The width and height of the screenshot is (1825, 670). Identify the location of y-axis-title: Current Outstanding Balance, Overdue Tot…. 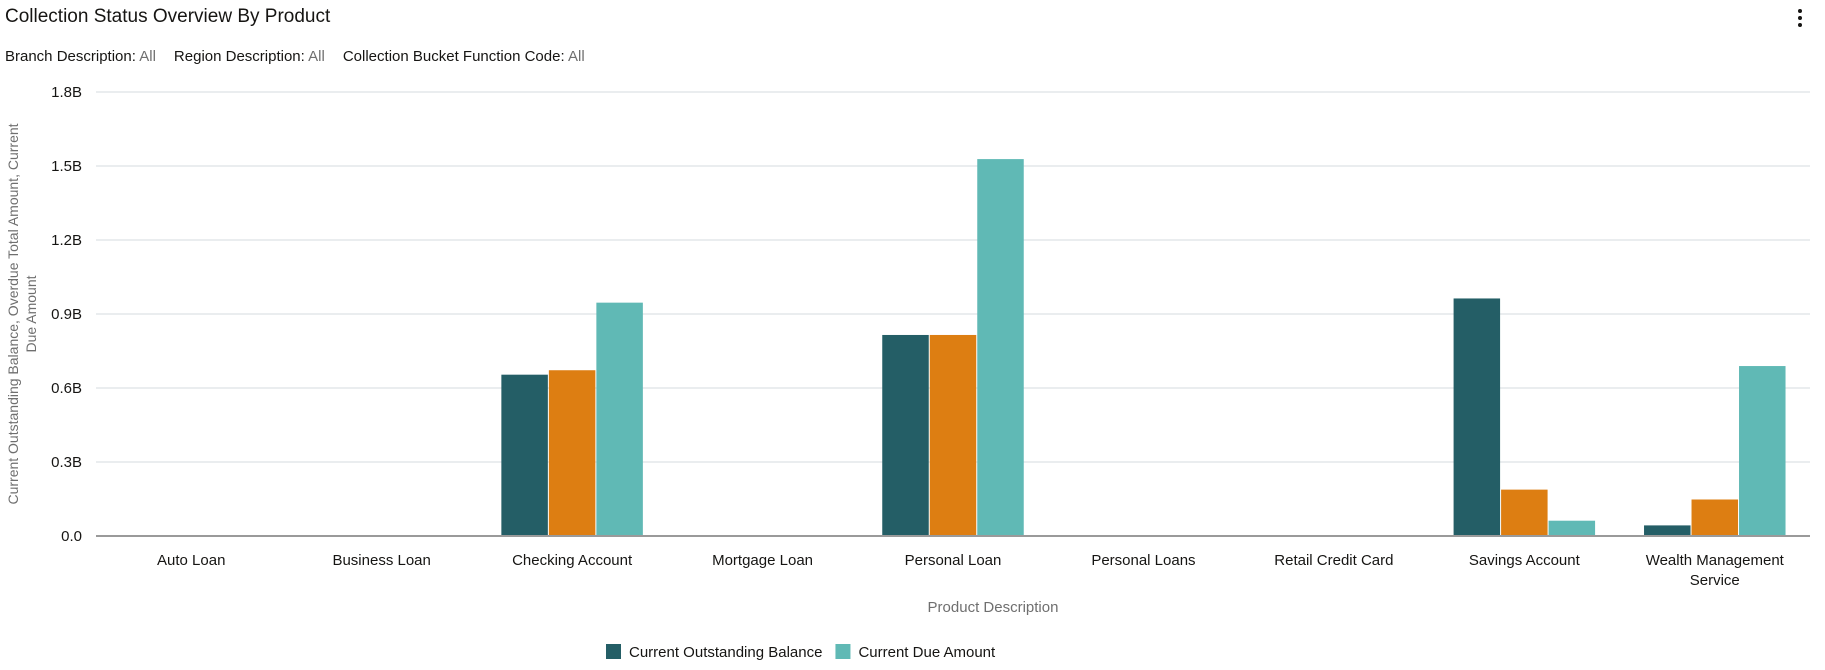
(22, 313).